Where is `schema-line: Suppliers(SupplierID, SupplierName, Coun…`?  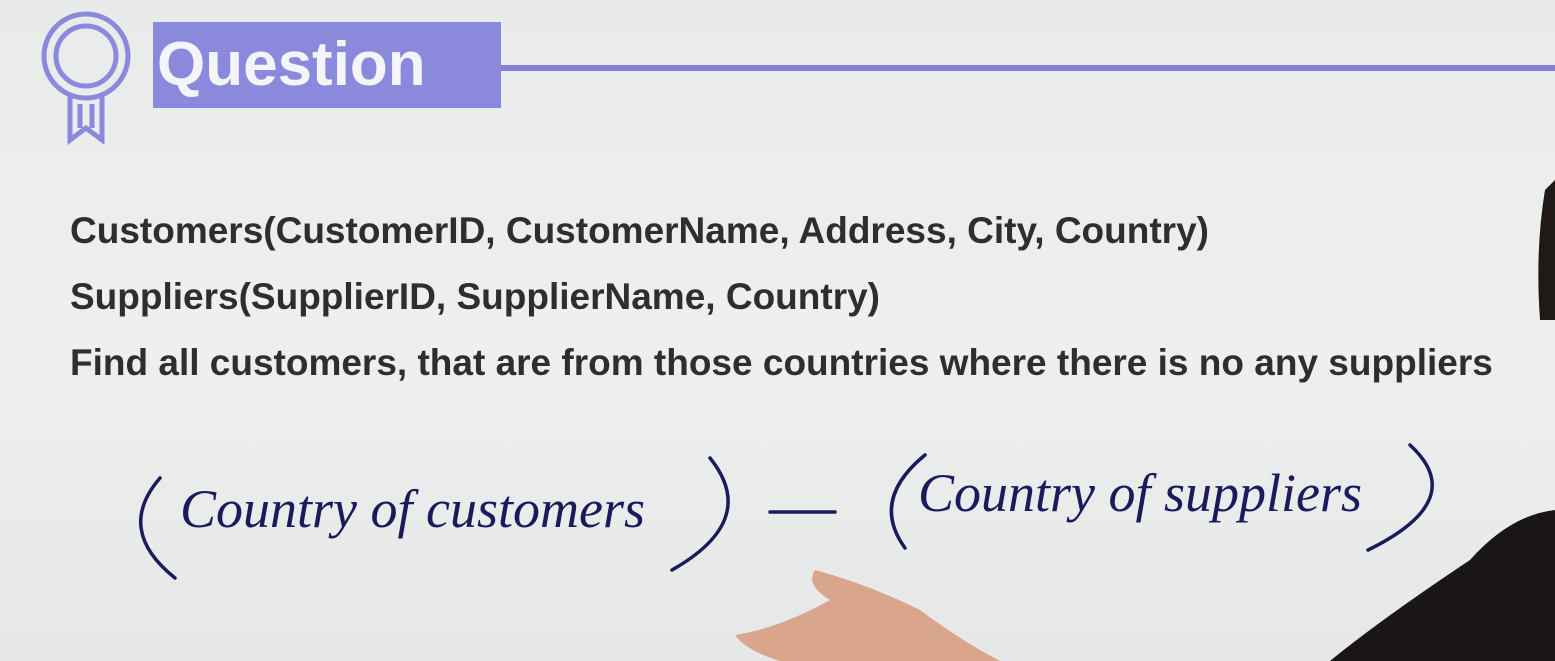
schema-line: Suppliers(SupplierID, SupplierName, Coun… is located at coordinates (475, 296).